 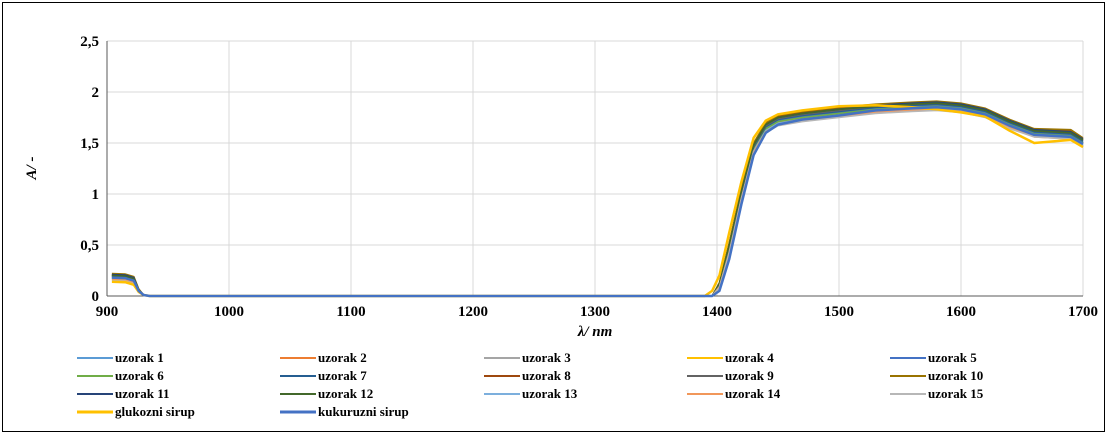 I want to click on x-tick-label: 1100, so click(x=350, y=312).